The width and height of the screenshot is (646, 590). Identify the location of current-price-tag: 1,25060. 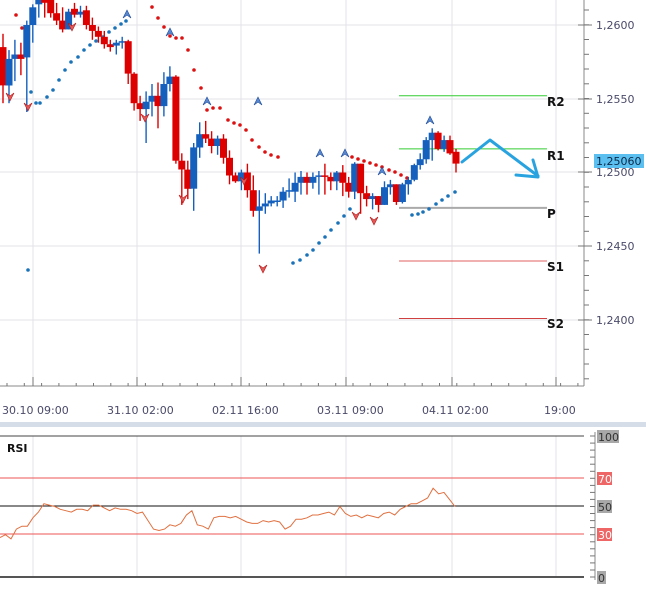
(619, 161).